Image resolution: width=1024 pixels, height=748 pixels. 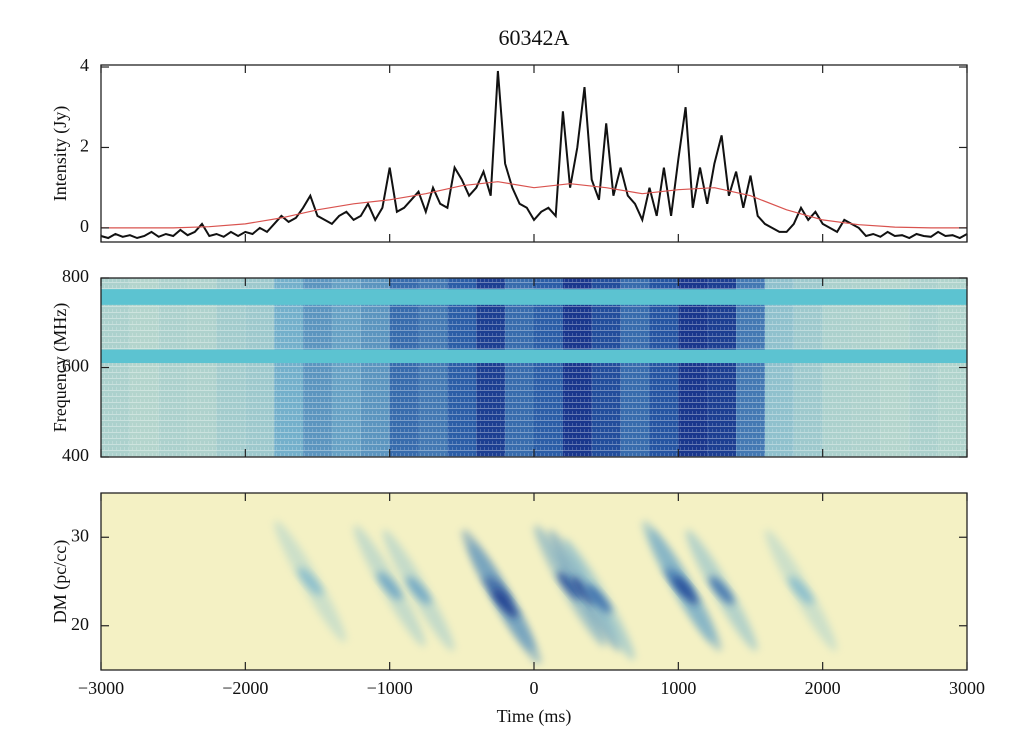 I want to click on y-axis-label: Intensity (Jy), so click(x=60, y=153).